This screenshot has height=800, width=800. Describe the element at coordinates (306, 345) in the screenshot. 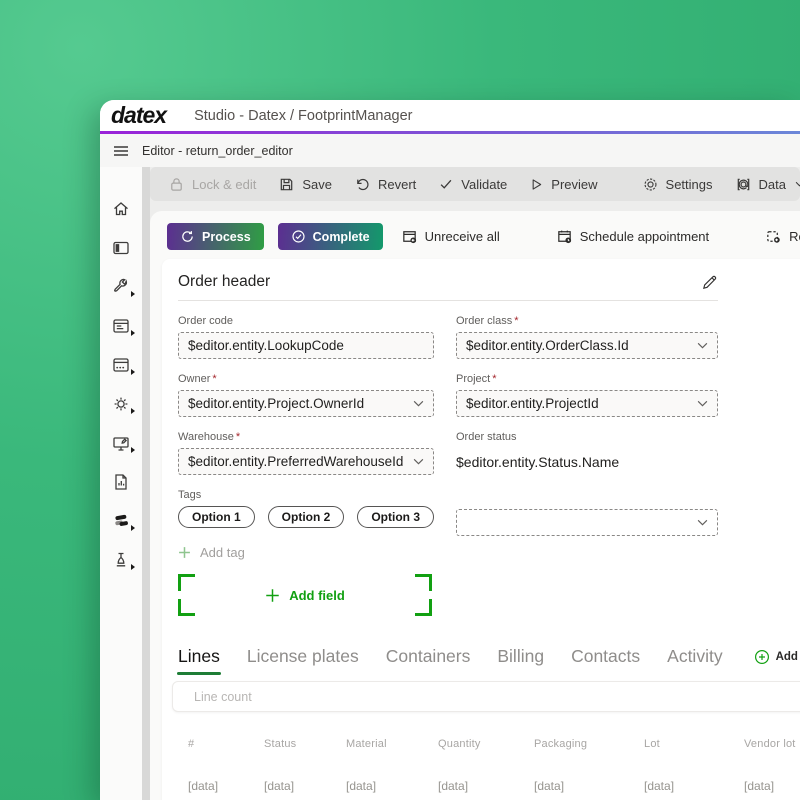

I see `order-code-input: $editor.entity.LookupCode` at that location.